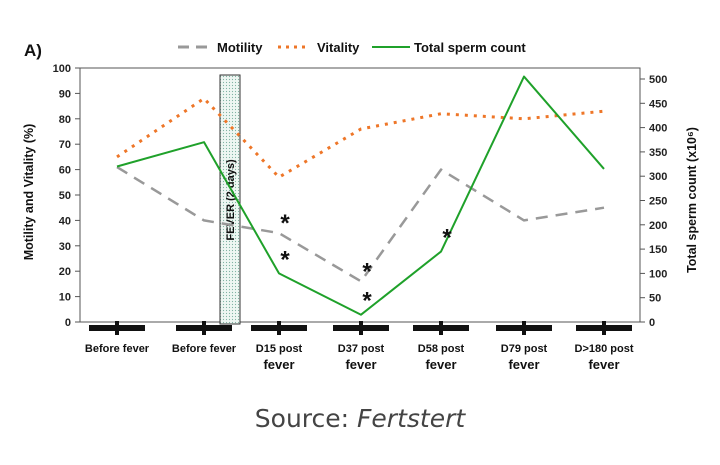  Describe the element at coordinates (658, 226) in the screenshot. I see `y-right-tick-label: 200` at that location.